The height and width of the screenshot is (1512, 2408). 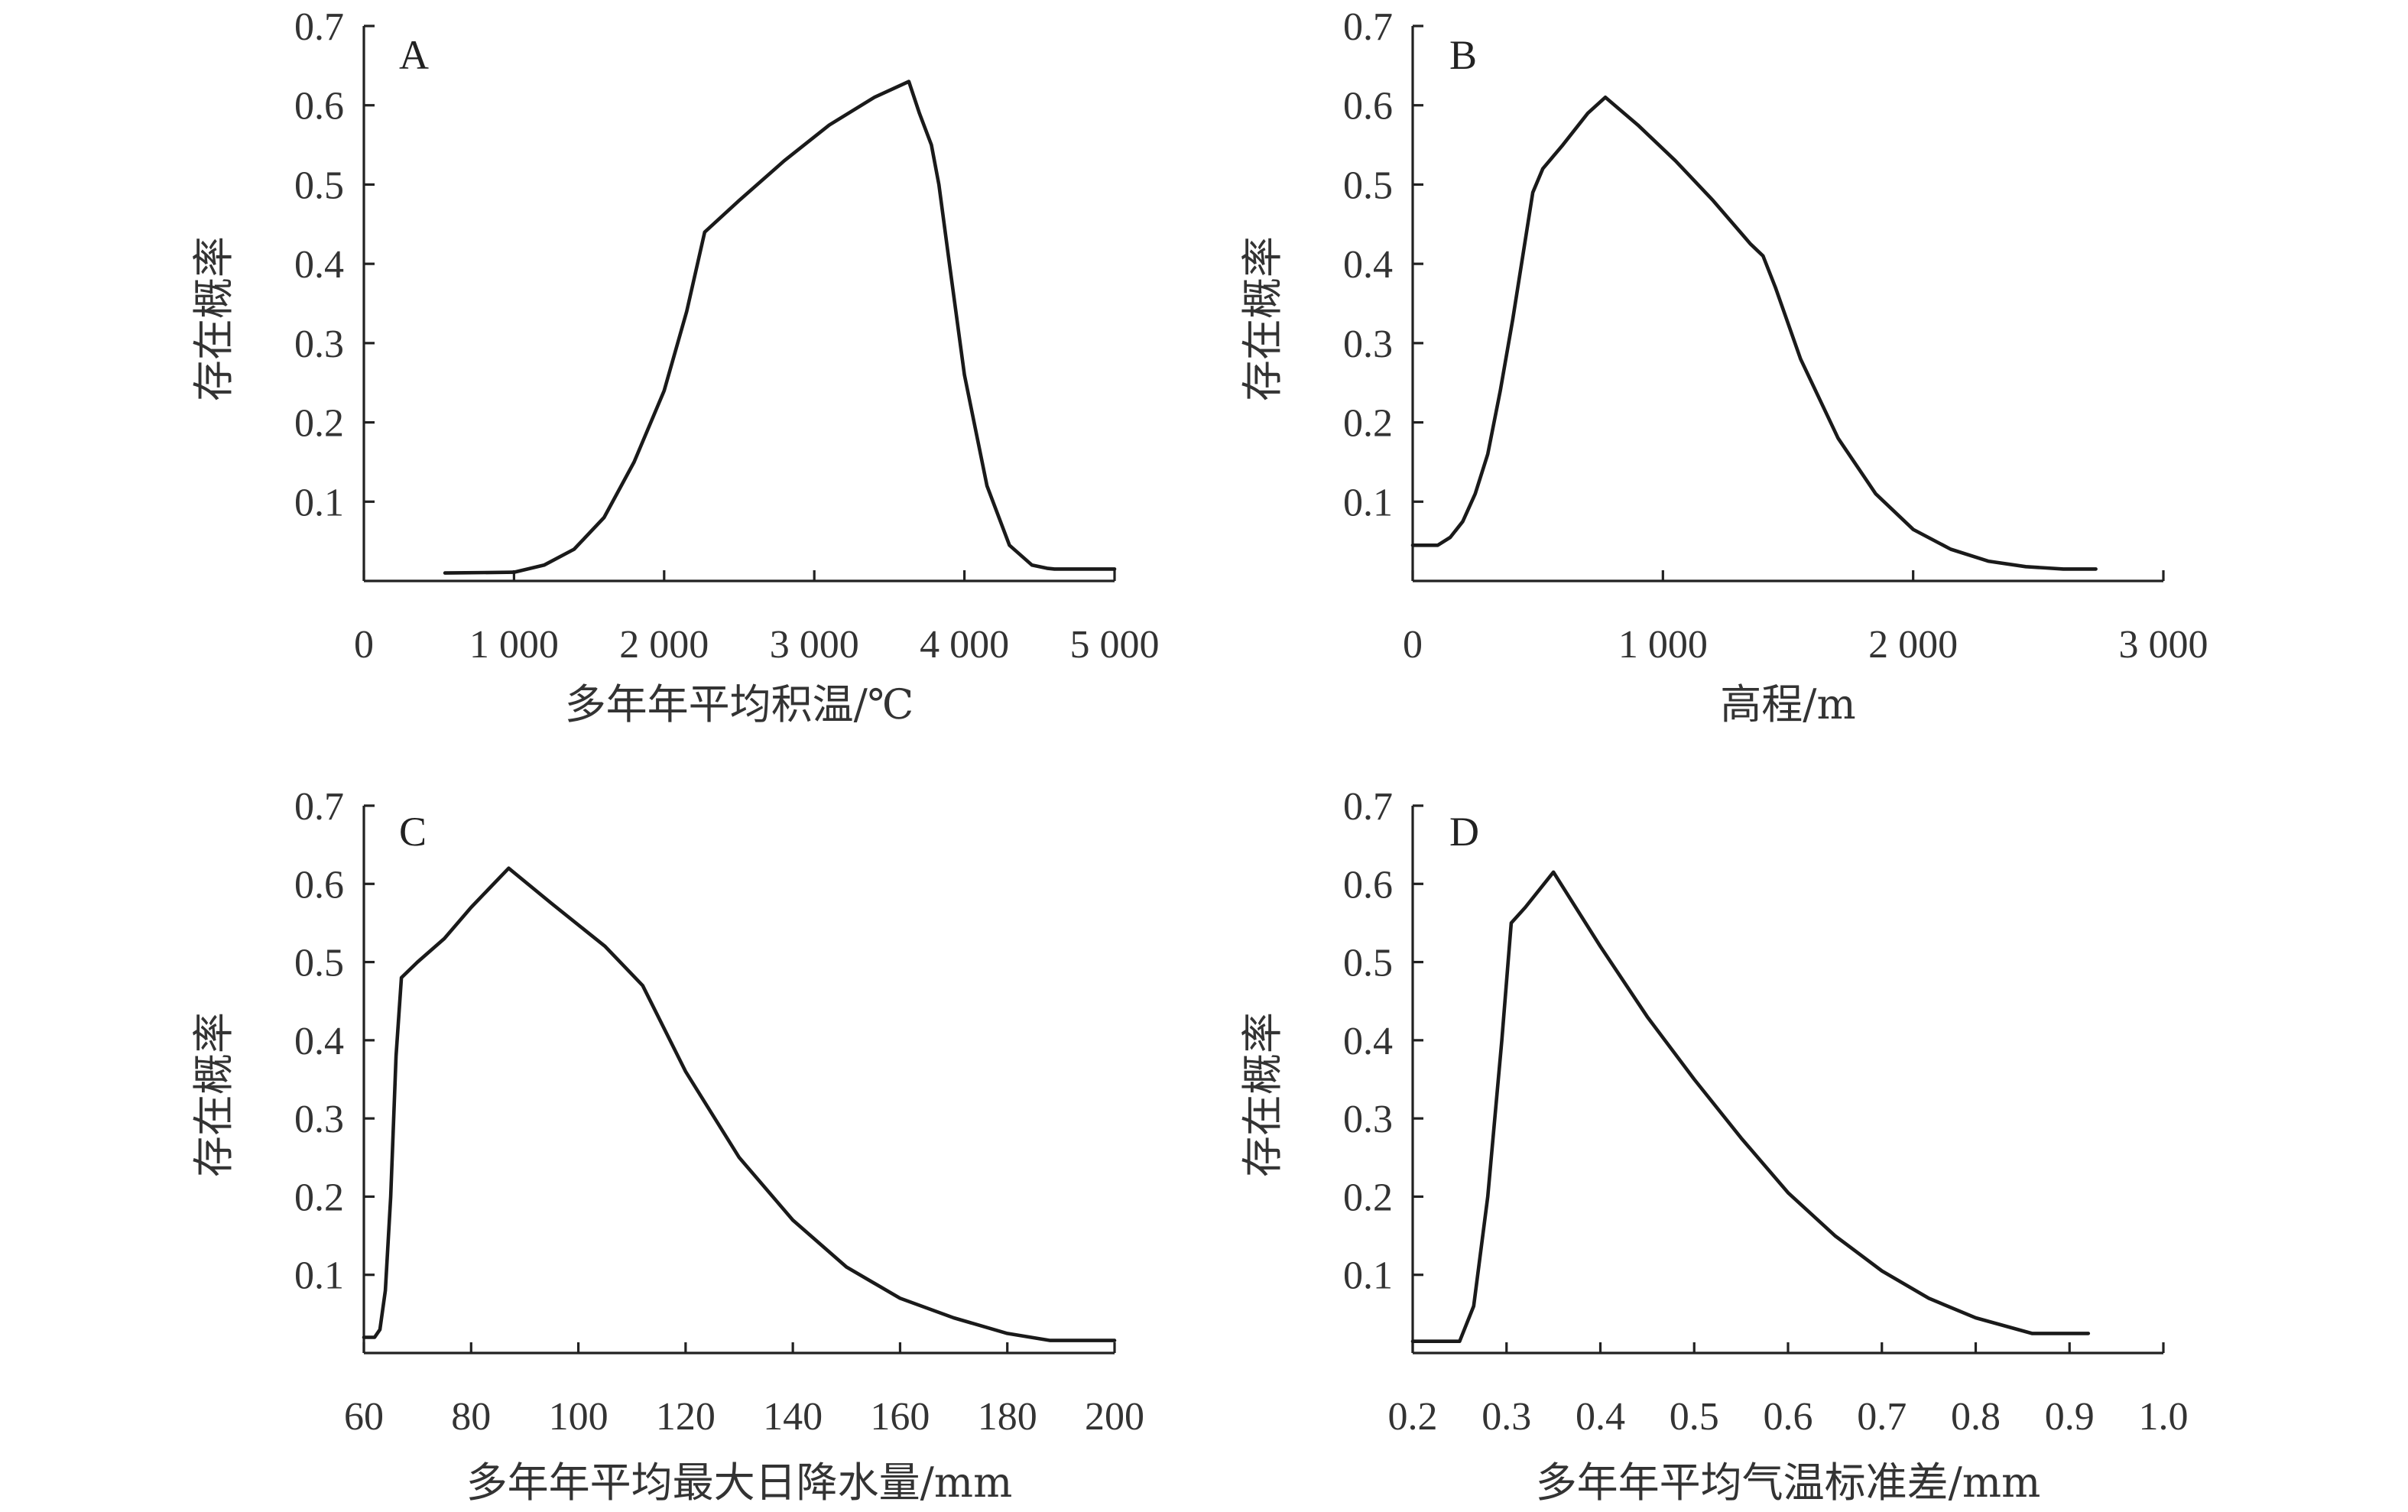 I want to click on panel-c-x-tick-label: 60, so click(x=364, y=1417).